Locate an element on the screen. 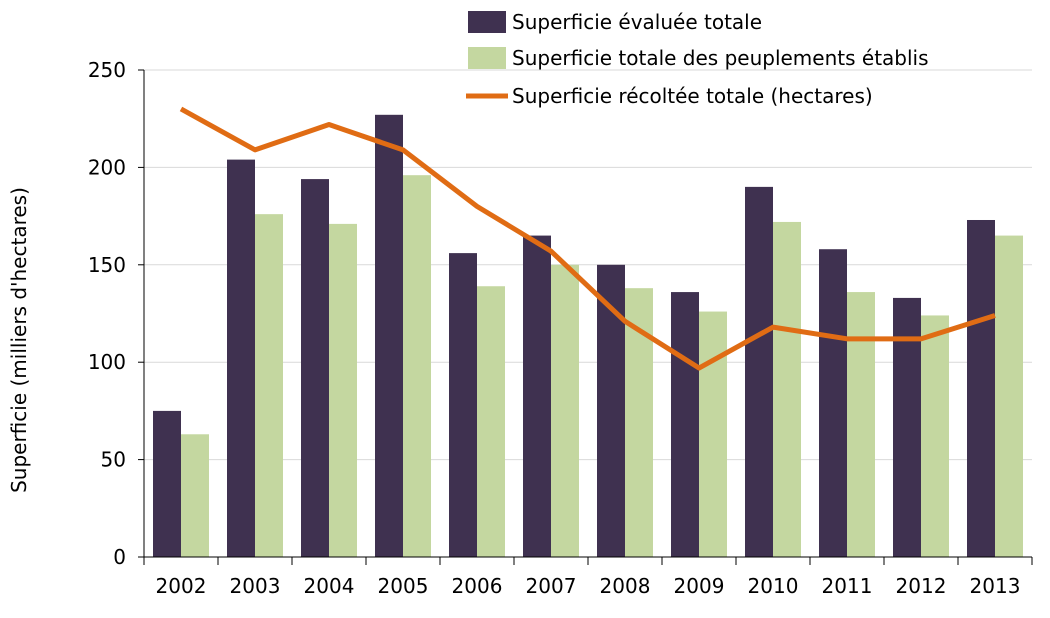 The width and height of the screenshot is (1050, 618). bar-evaluee-2002 is located at coordinates (167, 483).